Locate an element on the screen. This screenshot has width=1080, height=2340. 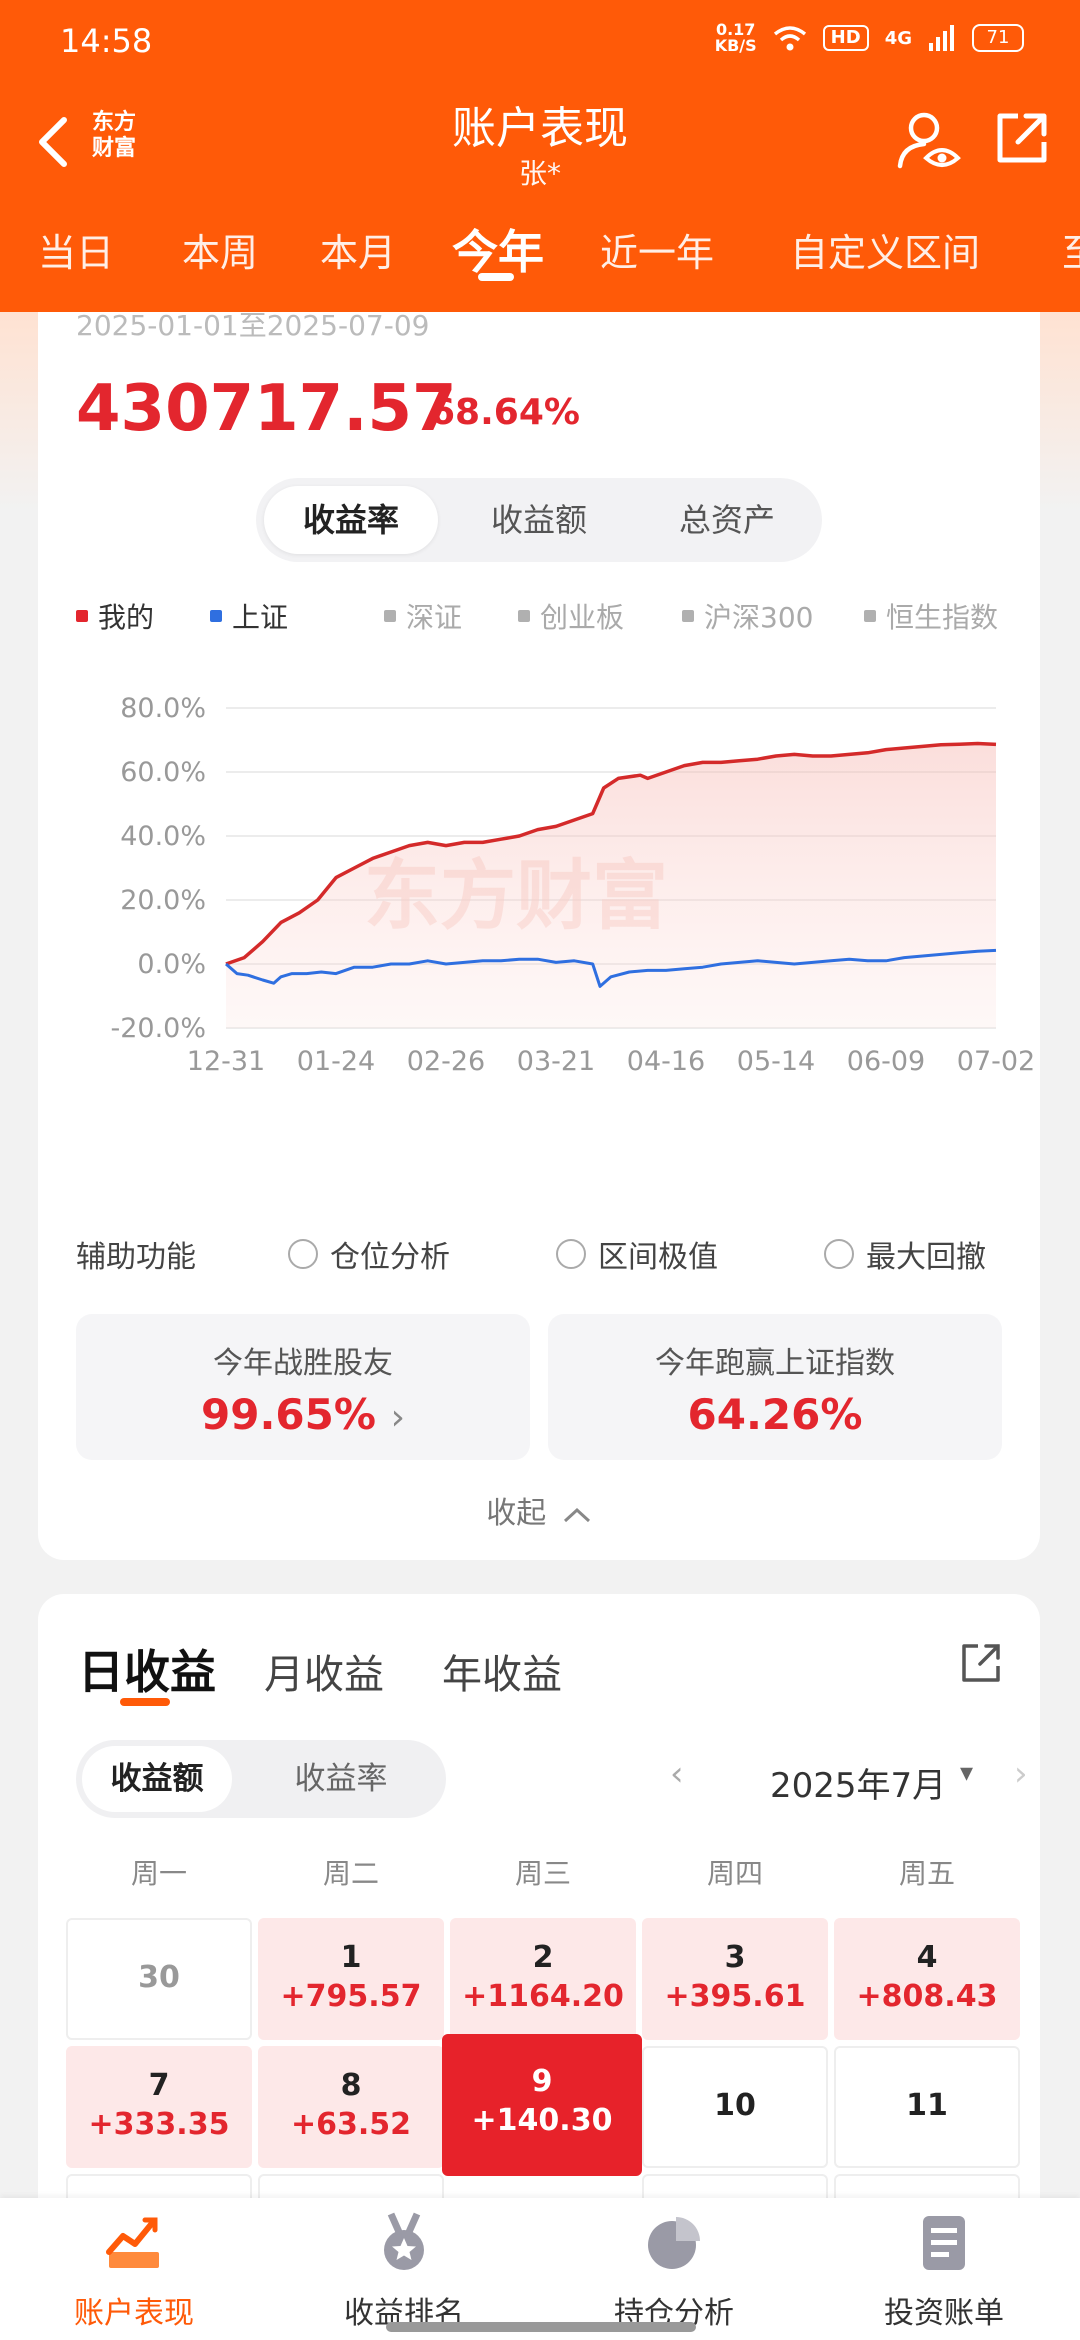
tab-this-week: 本周 is located at coordinates (220, 253).